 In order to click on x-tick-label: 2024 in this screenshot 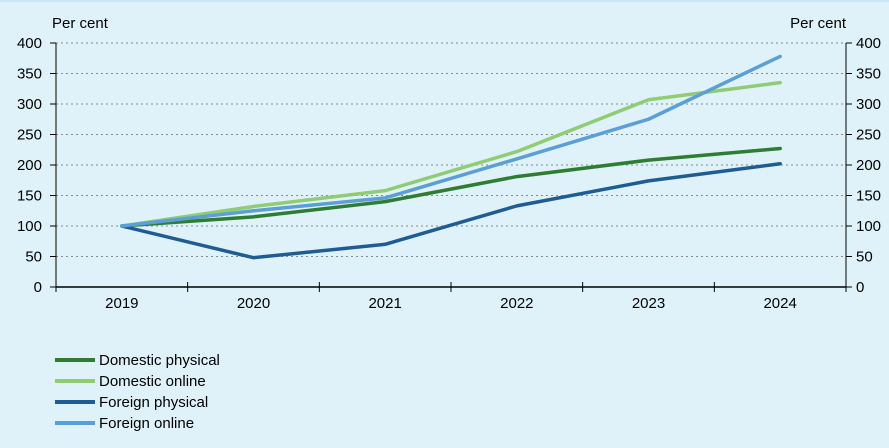, I will do `click(779, 303)`.